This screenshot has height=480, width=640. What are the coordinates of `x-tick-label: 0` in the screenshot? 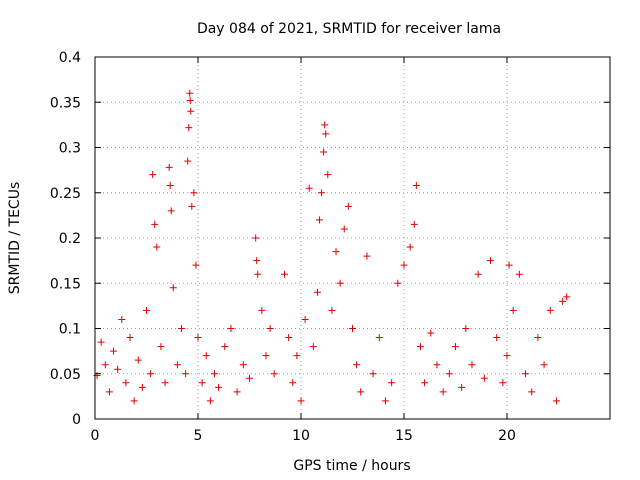 It's located at (95, 436).